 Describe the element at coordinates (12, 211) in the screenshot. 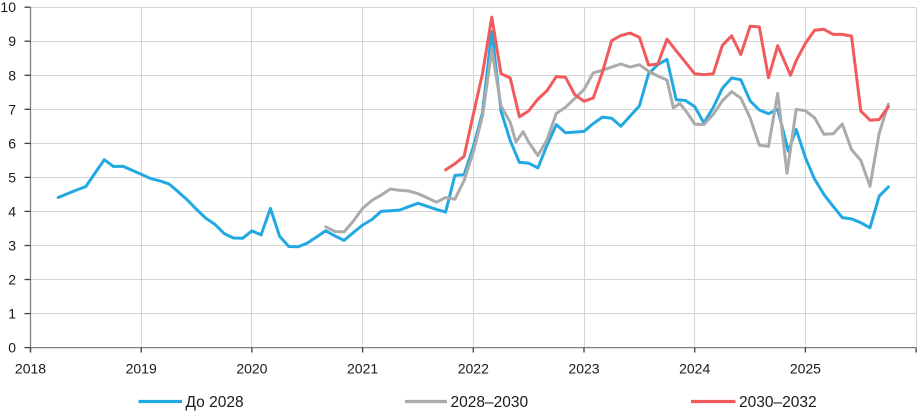

I see `svg-text: 4` at that location.